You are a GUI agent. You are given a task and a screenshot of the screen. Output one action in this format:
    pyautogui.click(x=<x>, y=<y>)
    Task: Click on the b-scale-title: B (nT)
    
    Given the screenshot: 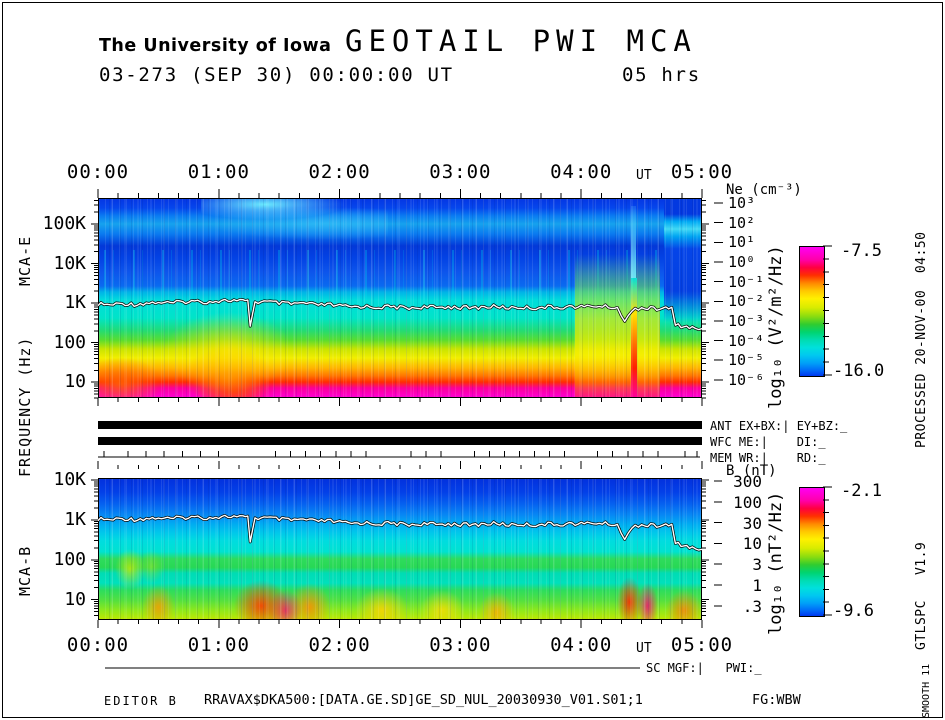 What is the action you would take?
    pyautogui.click(x=751, y=471)
    